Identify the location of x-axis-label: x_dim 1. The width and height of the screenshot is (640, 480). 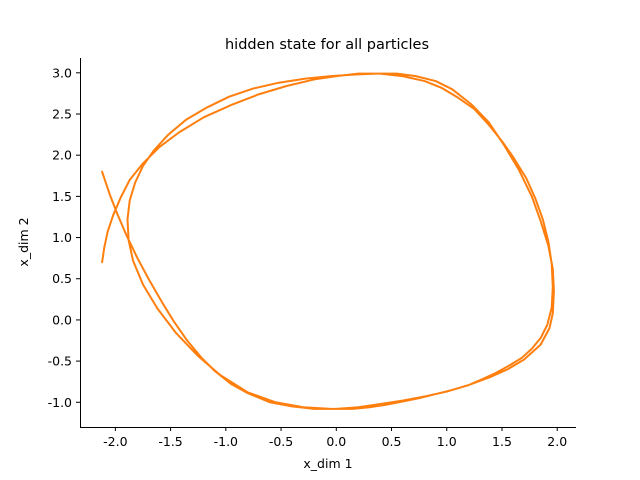
(327, 463).